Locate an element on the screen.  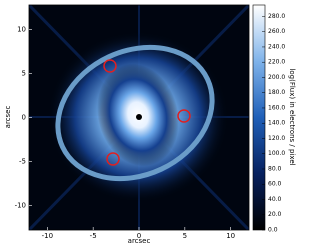
colorbar-tick-label: 100.0 is located at coordinates (276, 153).